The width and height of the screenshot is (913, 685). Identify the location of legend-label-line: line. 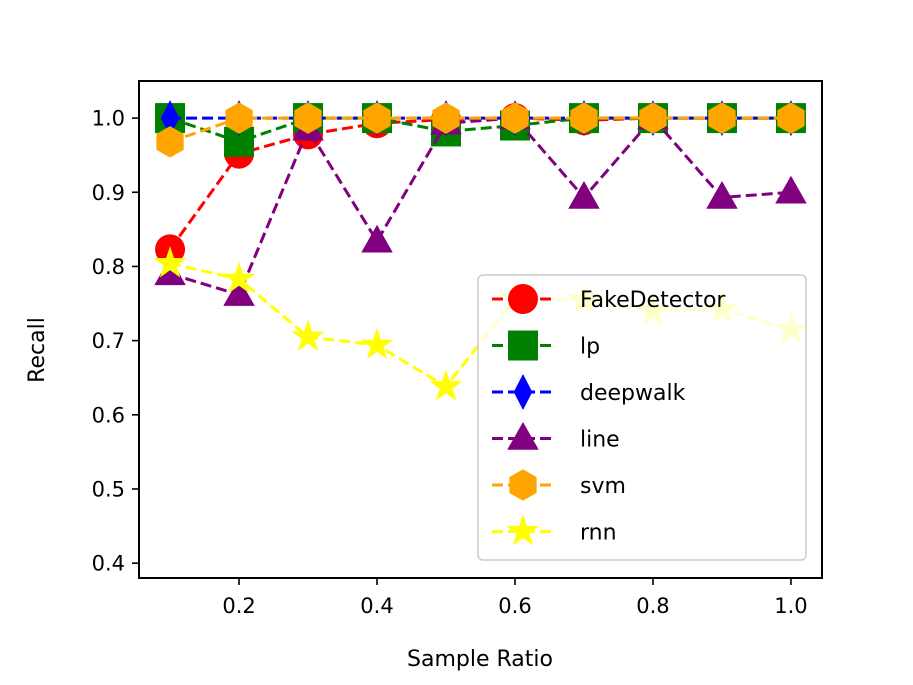
(600, 440).